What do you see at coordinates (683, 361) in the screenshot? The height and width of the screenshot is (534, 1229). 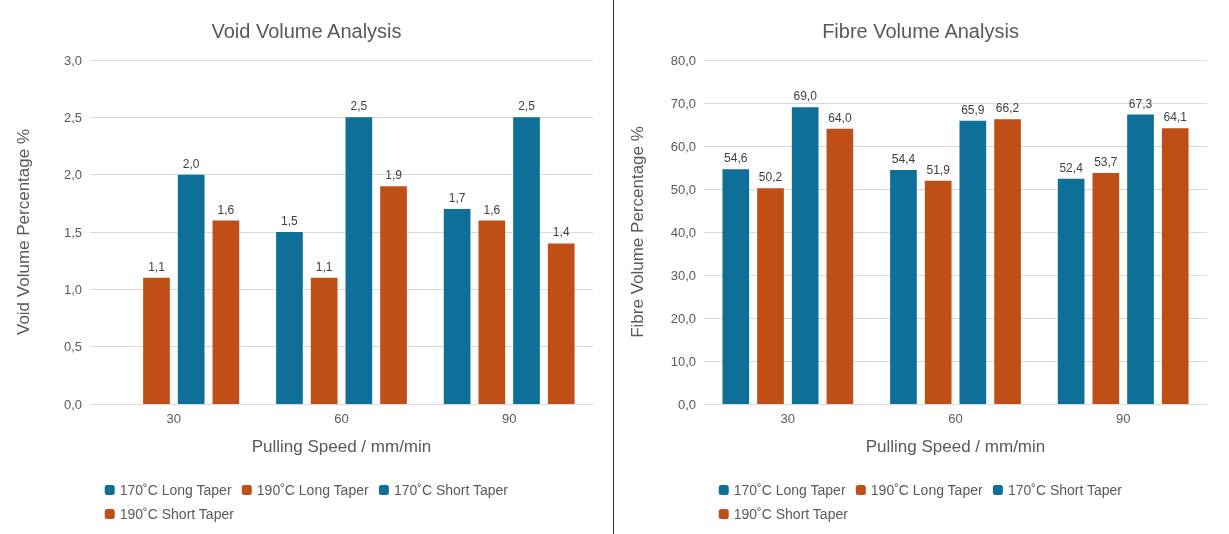 I see `y-tick-label: 10,0` at bounding box center [683, 361].